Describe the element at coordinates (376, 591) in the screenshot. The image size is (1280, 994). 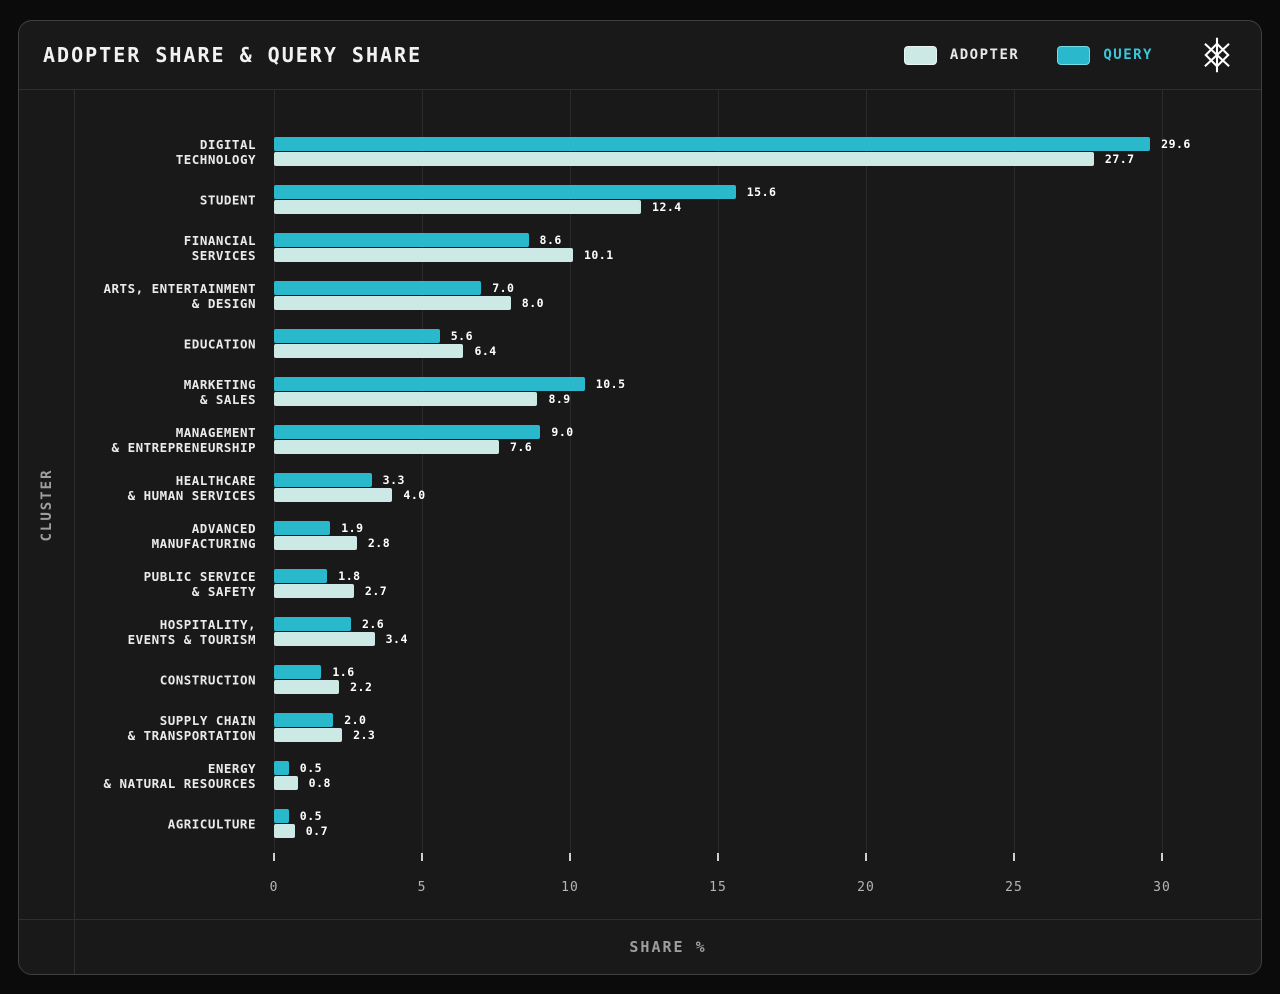
I see `adopter-value-label: 2.7` at that location.